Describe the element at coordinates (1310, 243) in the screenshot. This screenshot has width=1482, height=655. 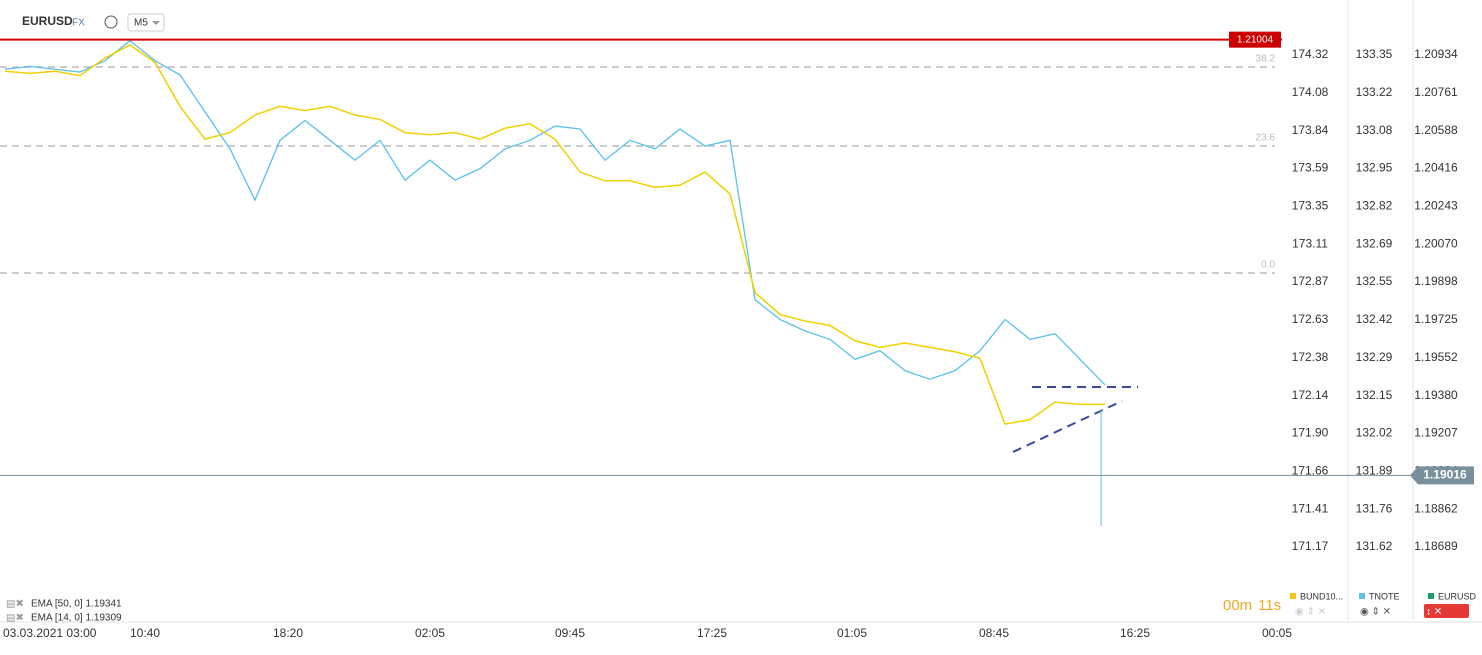
I see `price-tick-label: 173.11` at that location.